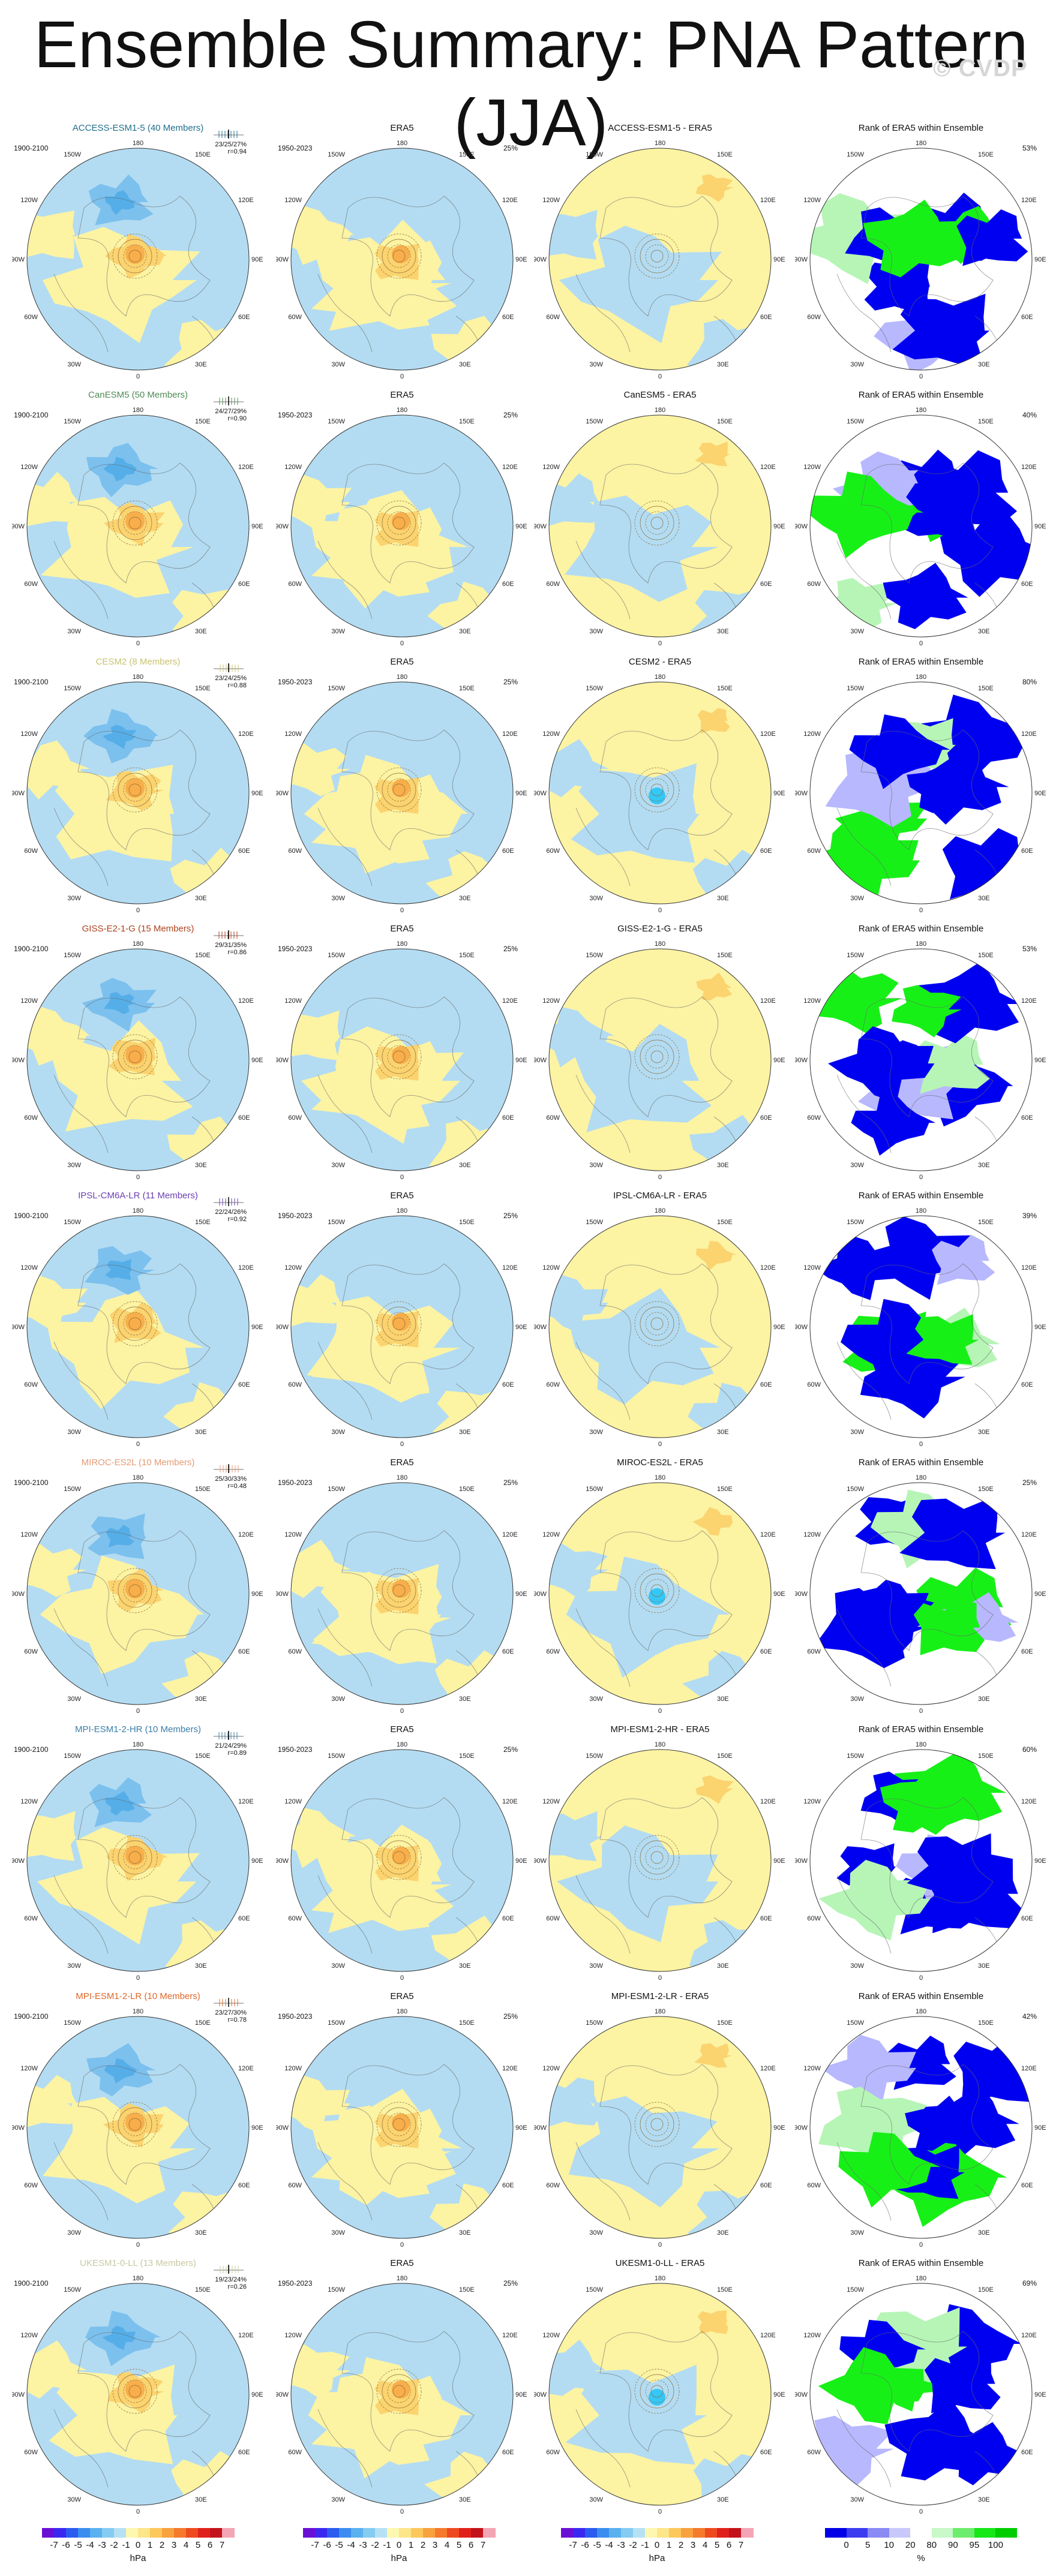 The height and width of the screenshot is (2576, 1062). Describe the element at coordinates (237, 1487) in the screenshot. I see `pattern-correlation: r=0.48` at that location.